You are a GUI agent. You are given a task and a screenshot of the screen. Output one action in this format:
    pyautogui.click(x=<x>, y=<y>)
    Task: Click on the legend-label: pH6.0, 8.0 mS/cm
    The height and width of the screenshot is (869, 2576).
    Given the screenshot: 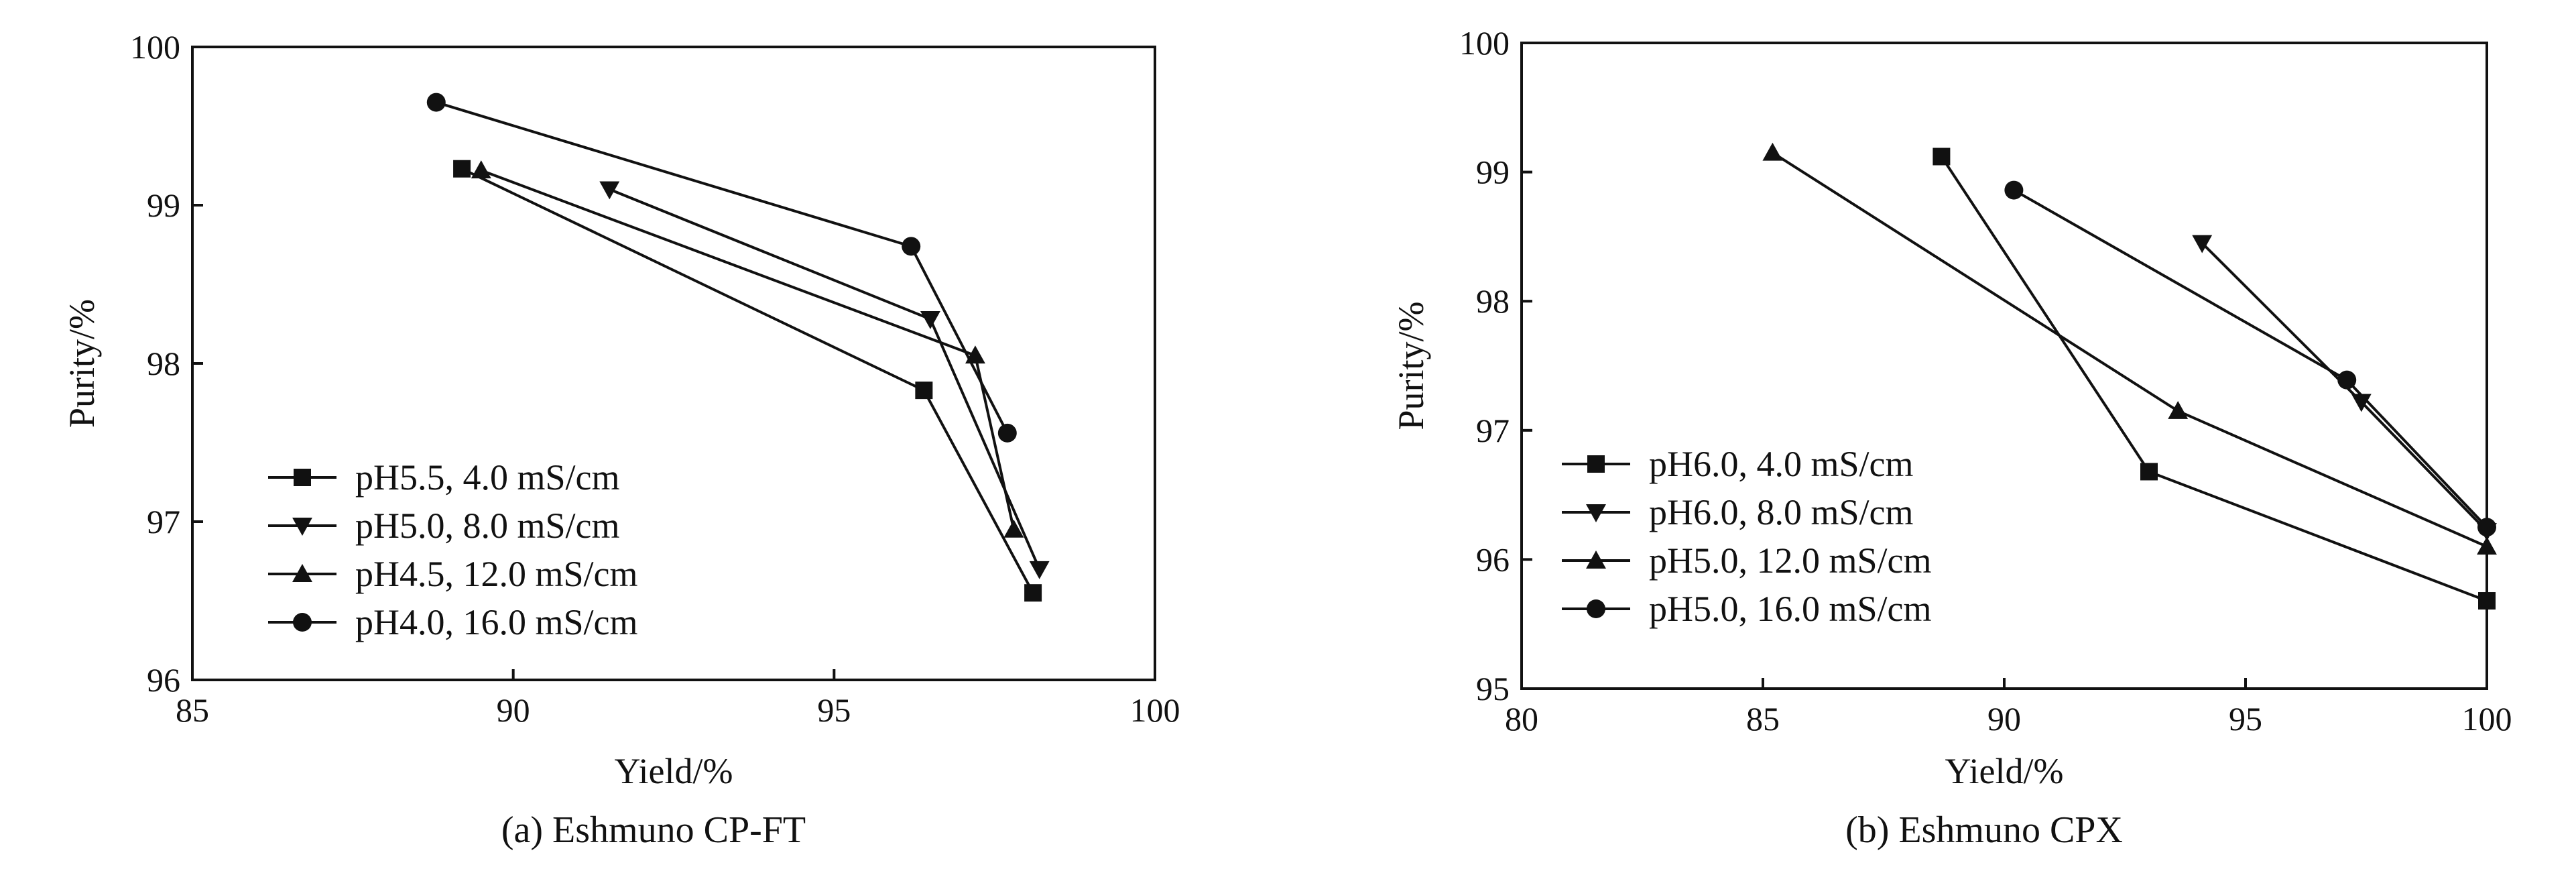 What is the action you would take?
    pyautogui.click(x=1781, y=512)
    